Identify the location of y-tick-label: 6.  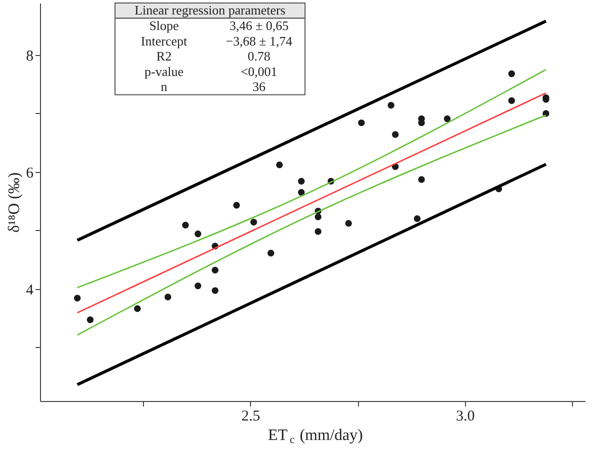
(30, 173).